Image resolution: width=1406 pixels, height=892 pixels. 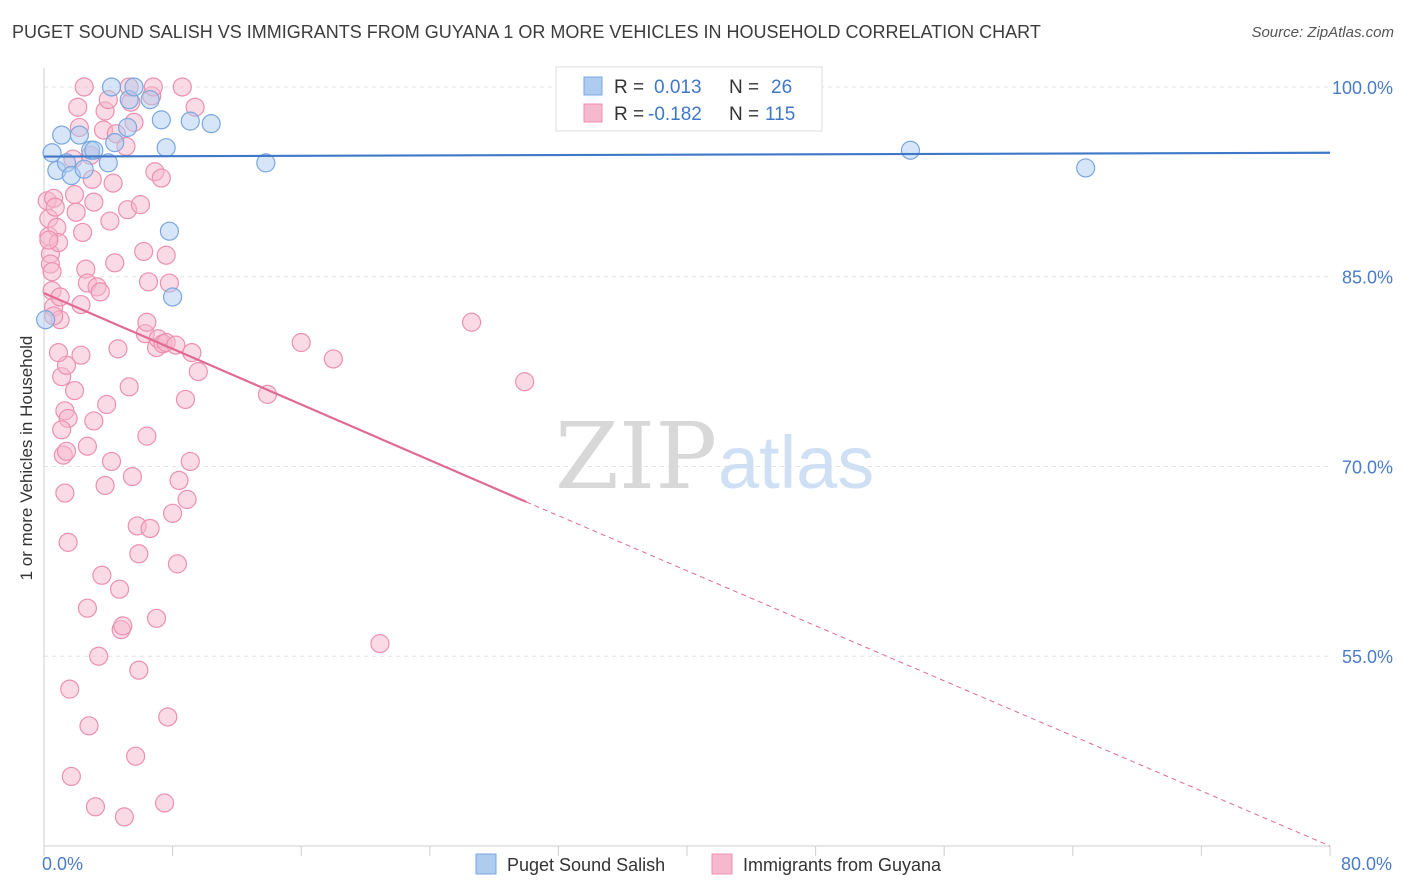 What do you see at coordinates (636, 456) in the screenshot?
I see `watermark-zip: ZIP` at bounding box center [636, 456].